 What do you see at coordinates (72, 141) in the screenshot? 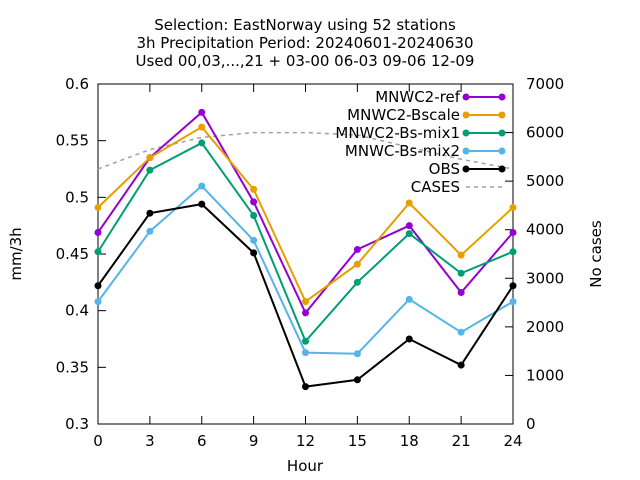
I see `y-tick-label: 0.55` at bounding box center [72, 141].